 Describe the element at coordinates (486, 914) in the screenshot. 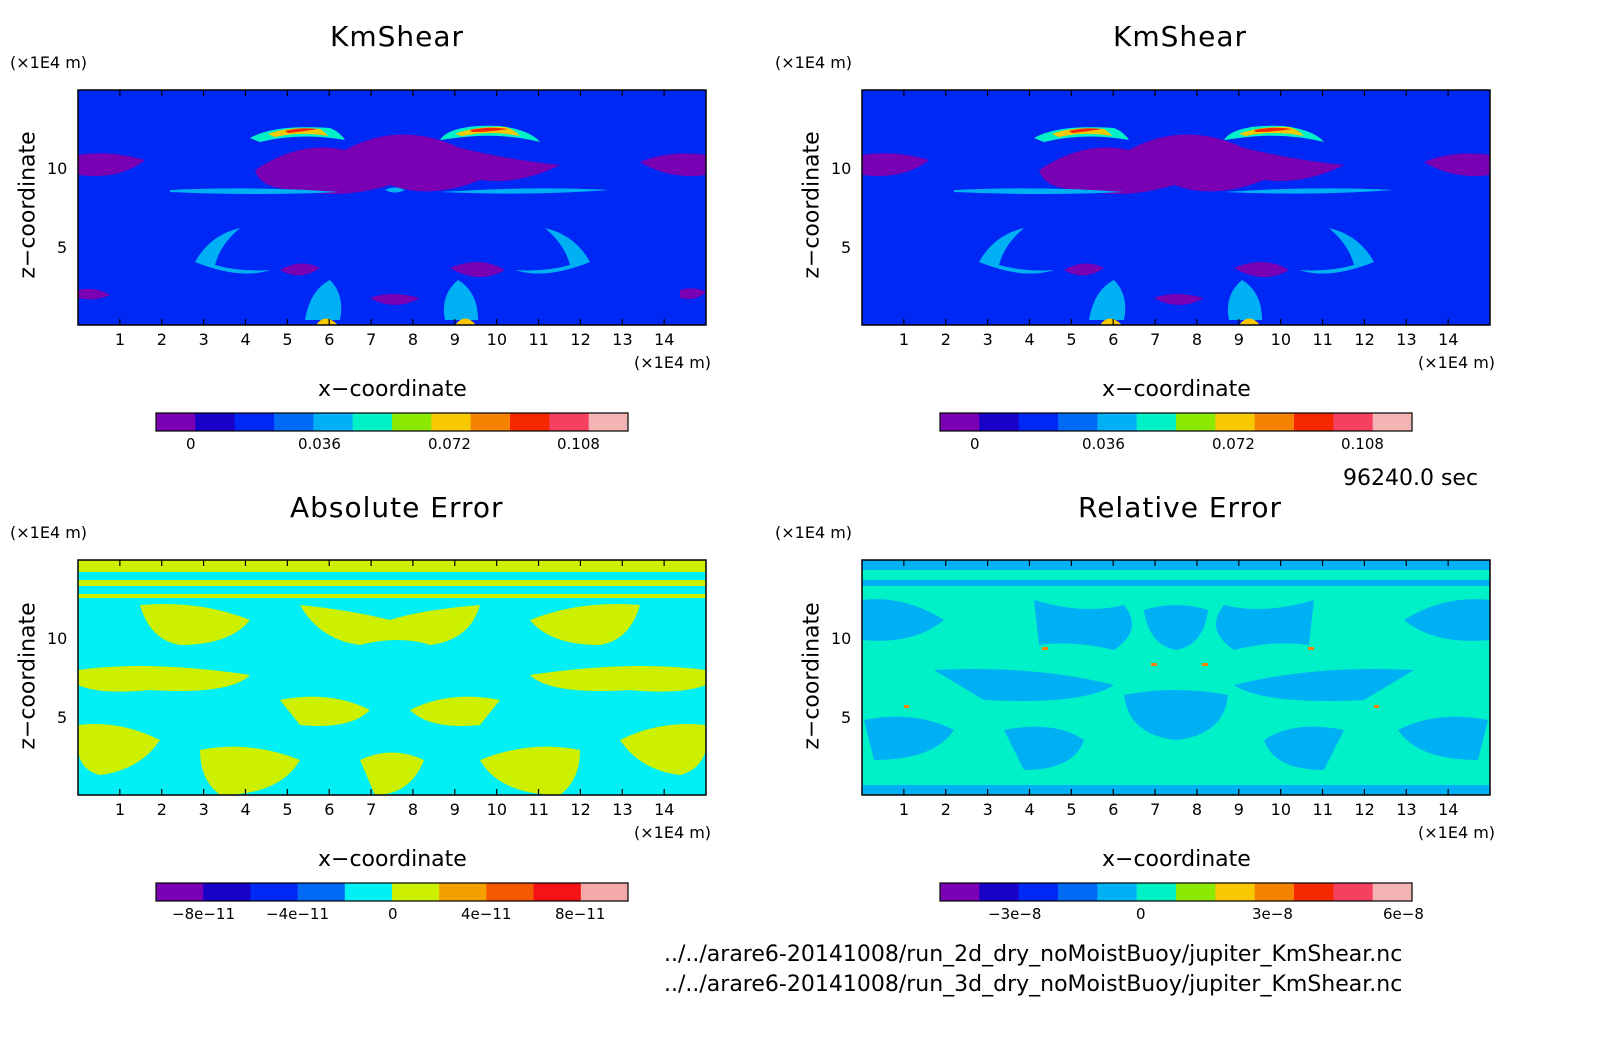

I see `colorbar-tick-label: 4e−11` at that location.